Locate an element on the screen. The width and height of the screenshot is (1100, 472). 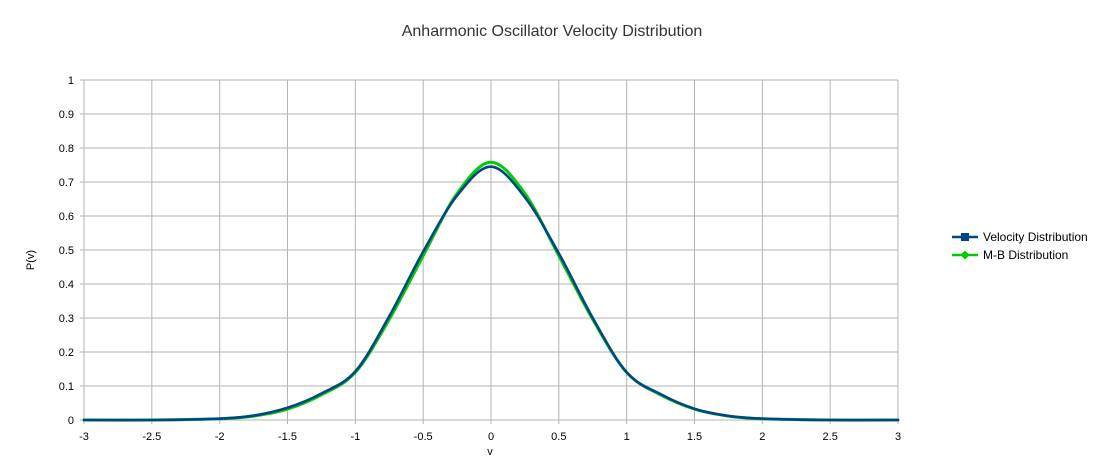
x-tick-label: -1.5 is located at coordinates (287, 437).